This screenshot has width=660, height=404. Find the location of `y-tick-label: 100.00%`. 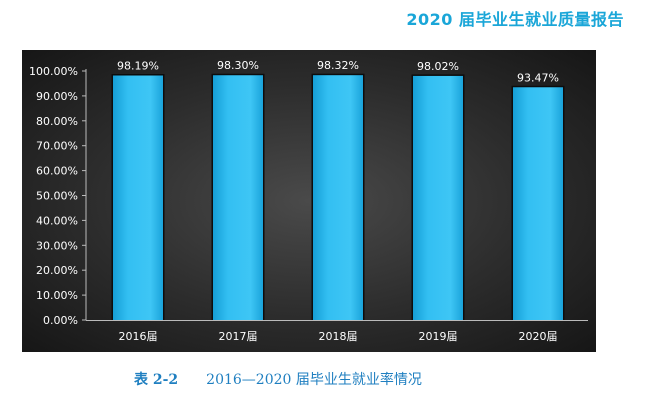

y-tick-label: 100.00% is located at coordinates (53, 71).